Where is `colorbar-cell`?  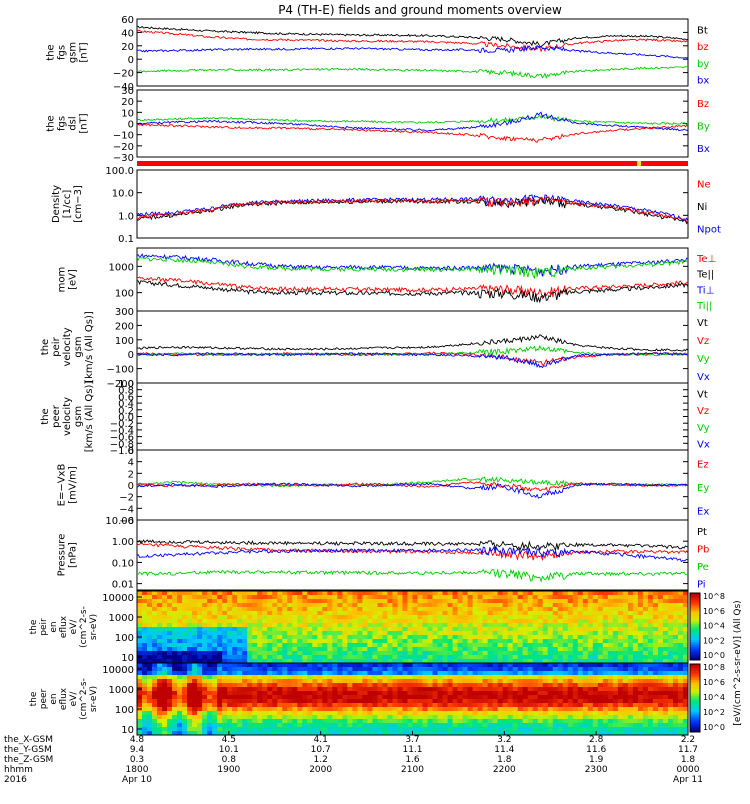 colorbar-cell is located at coordinates (695, 623).